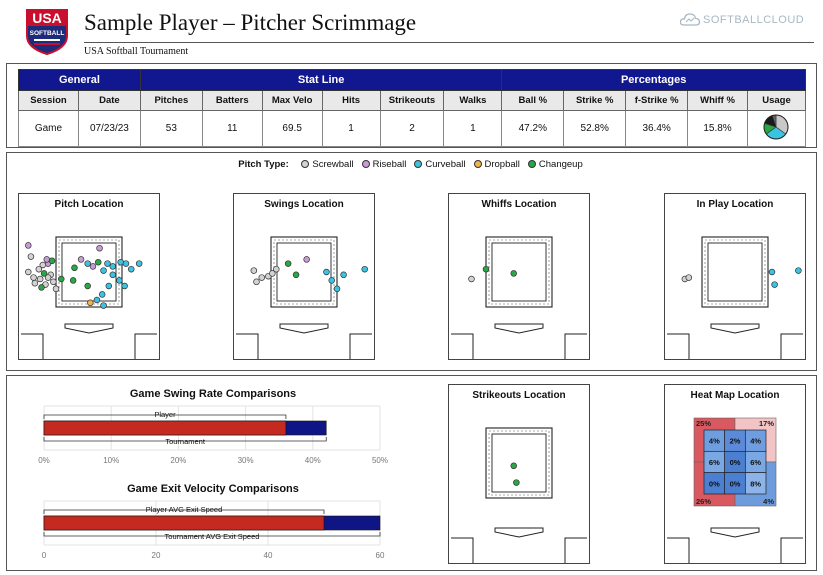  What do you see at coordinates (48, 128) in the screenshot?
I see `cell-session: Game` at bounding box center [48, 128].